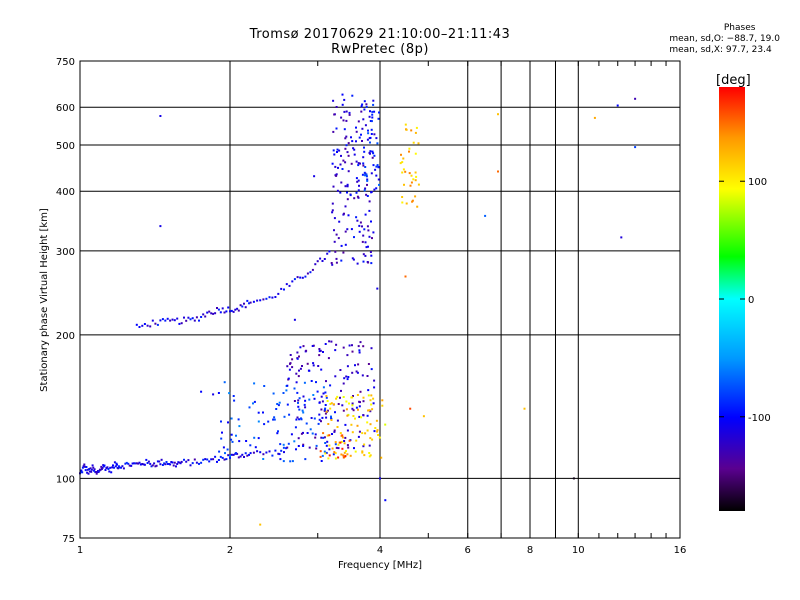  What do you see at coordinates (65, 252) in the screenshot?
I see `y-tick-label: 300` at bounding box center [65, 252].